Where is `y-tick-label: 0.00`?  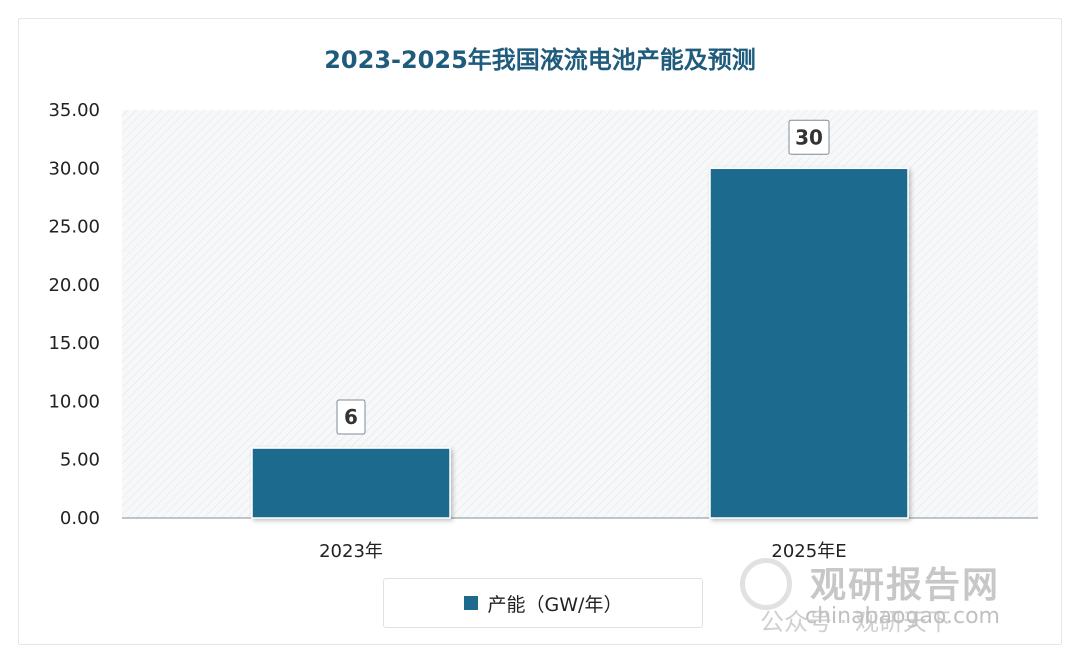
y-tick-label: 0.00 is located at coordinates (80, 518).